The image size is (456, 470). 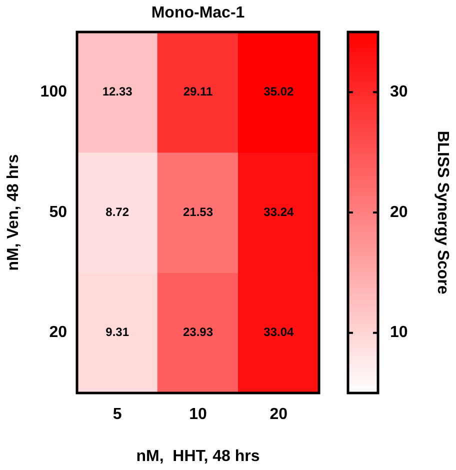 I want to click on x-axis-title: nM, HHT, 48 hrs, so click(x=198, y=456).